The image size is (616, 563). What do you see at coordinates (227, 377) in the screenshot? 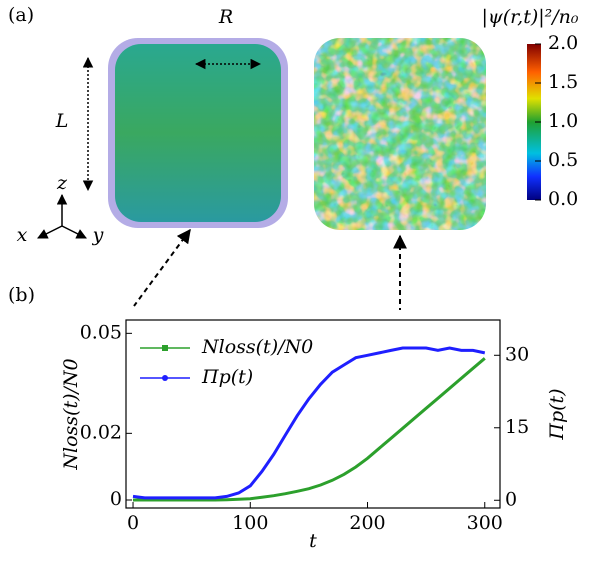
I see `legend-label: Πp(t)` at bounding box center [227, 377].